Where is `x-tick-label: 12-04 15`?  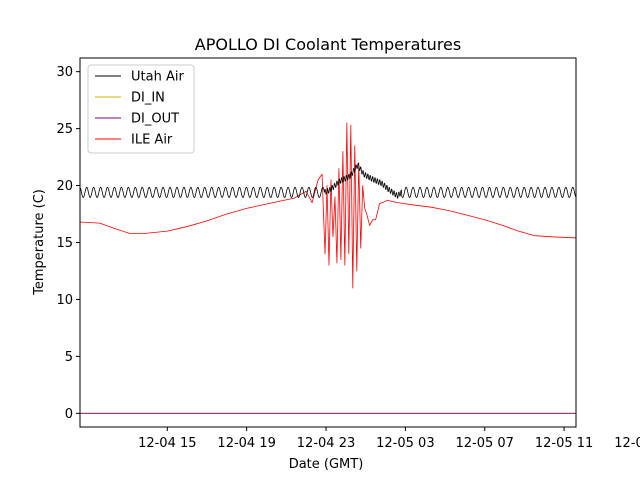 x-tick-label: 12-04 15 is located at coordinates (167, 443).